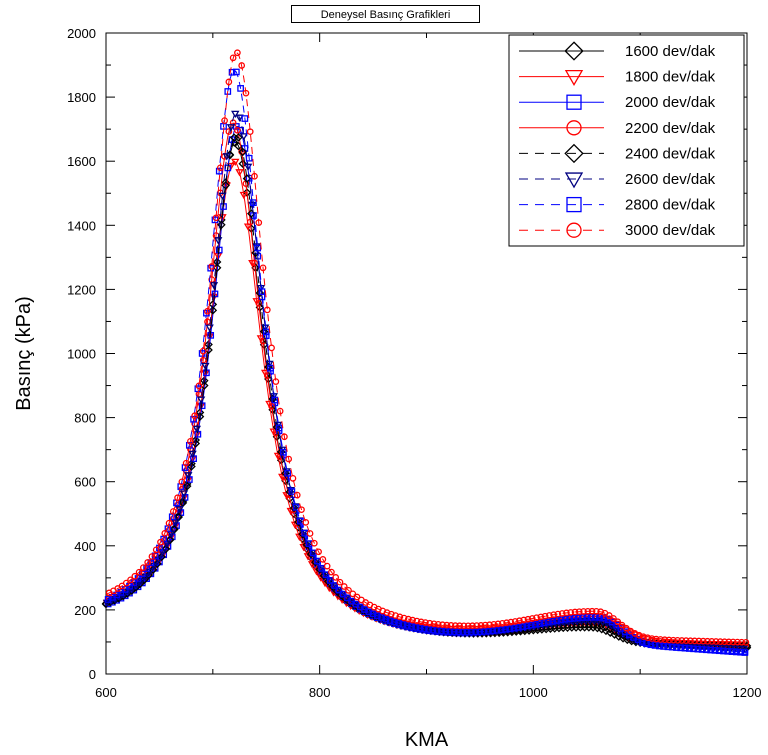  What do you see at coordinates (747, 692) in the screenshot?
I see `x-tick-label: 1200` at bounding box center [747, 692].